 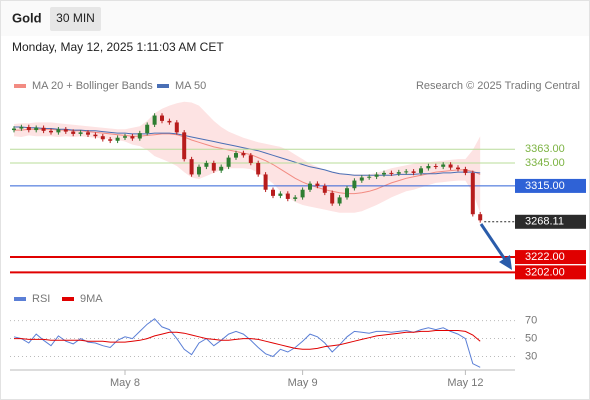 I want to click on forecast-arrowhead, so click(x=505, y=262).